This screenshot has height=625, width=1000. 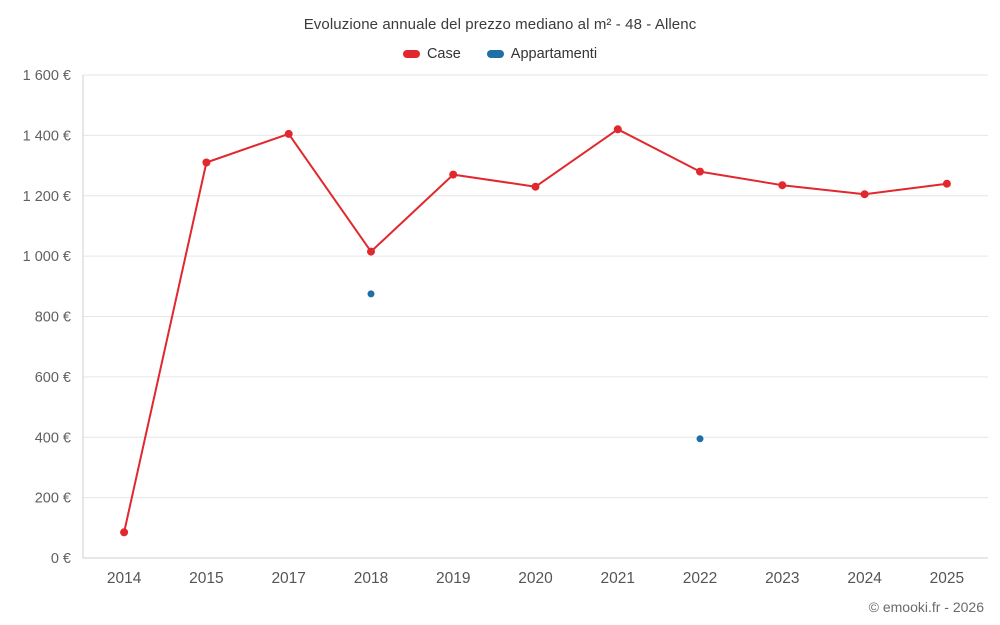 I want to click on y-axis-label: 1 200 €, so click(x=47, y=197).